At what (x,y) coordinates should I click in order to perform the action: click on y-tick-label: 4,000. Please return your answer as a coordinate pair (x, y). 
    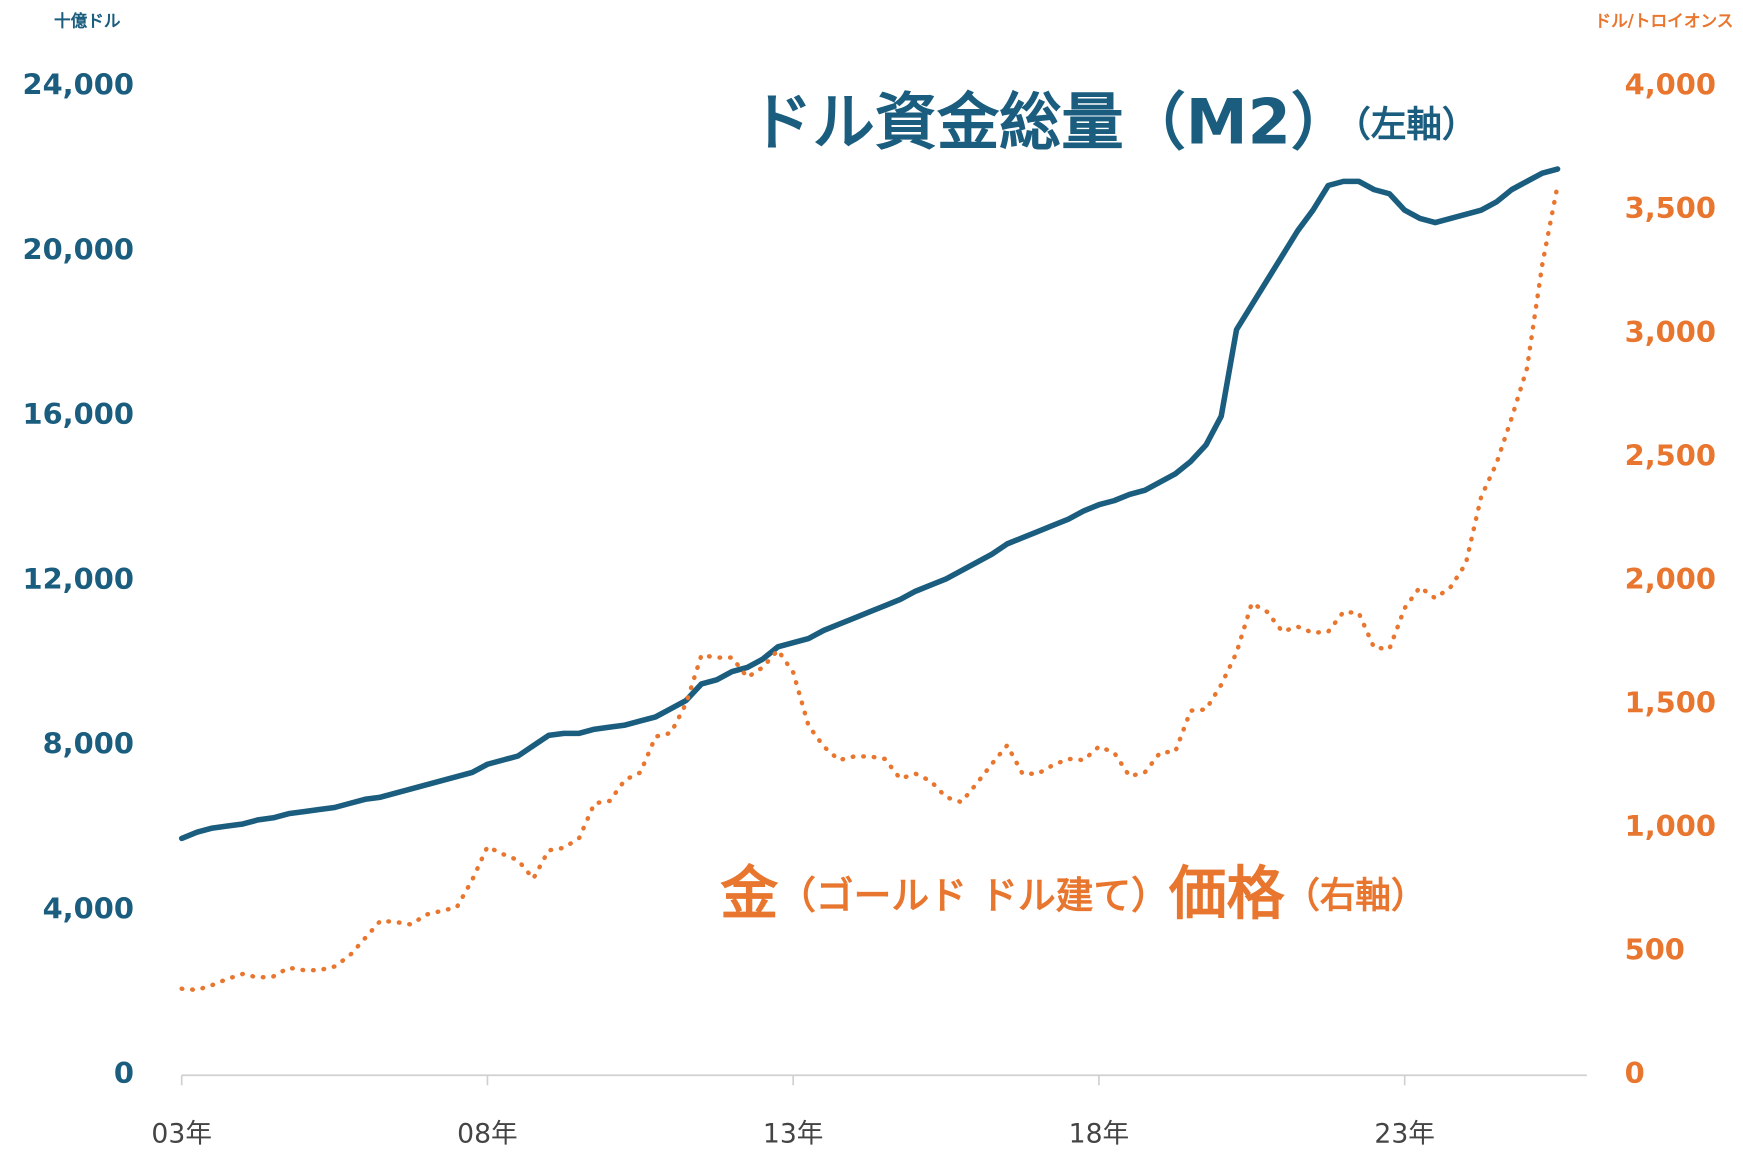
    Looking at the image, I should click on (88, 908).